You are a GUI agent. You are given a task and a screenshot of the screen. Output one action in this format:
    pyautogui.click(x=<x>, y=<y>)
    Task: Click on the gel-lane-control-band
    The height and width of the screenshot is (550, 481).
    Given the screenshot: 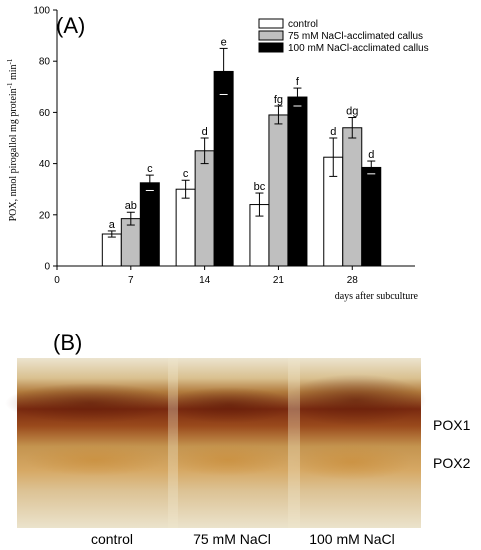 What is the action you would take?
    pyautogui.click(x=90, y=403)
    